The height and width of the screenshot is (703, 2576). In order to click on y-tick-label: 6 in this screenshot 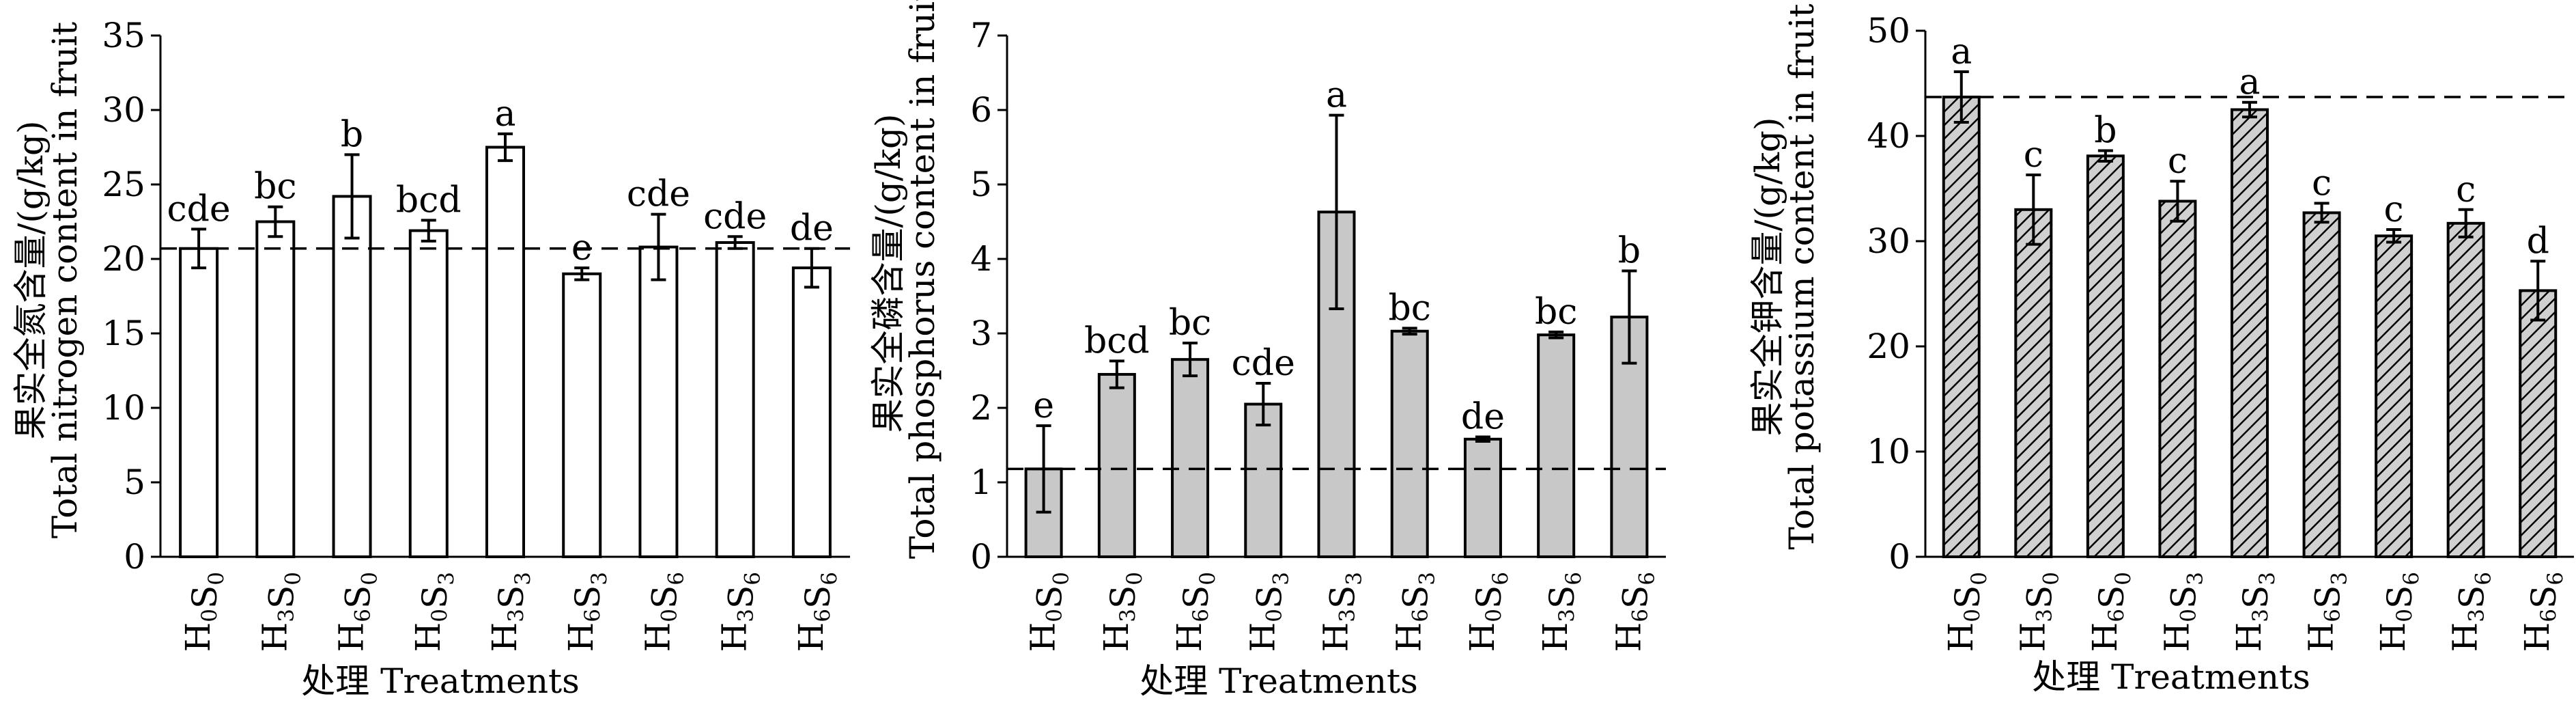, I will do `click(981, 110)`.